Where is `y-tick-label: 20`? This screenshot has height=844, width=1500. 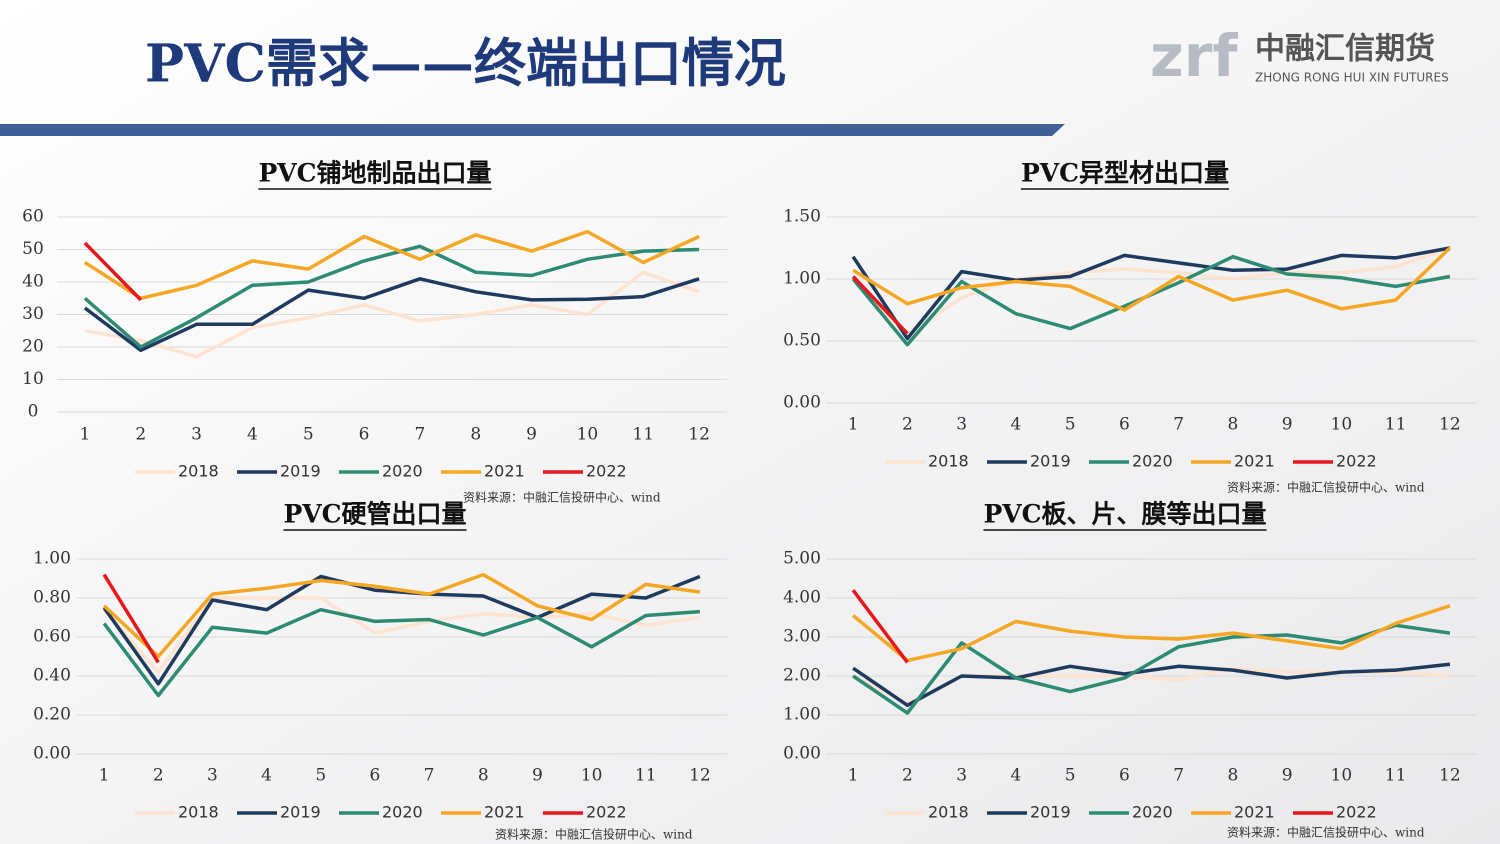 y-tick-label: 20 is located at coordinates (33, 347).